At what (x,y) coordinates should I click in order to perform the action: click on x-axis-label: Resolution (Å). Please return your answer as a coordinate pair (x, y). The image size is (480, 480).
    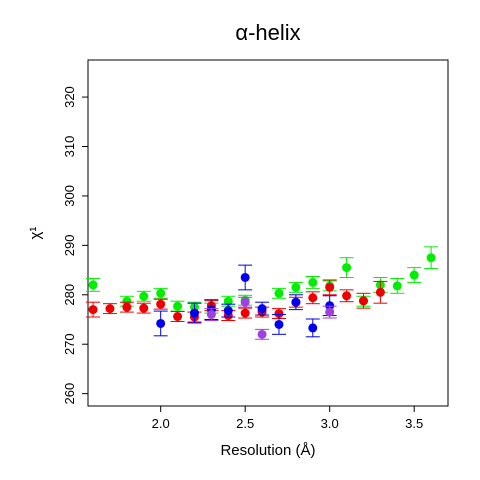
    Looking at the image, I should click on (267, 450).